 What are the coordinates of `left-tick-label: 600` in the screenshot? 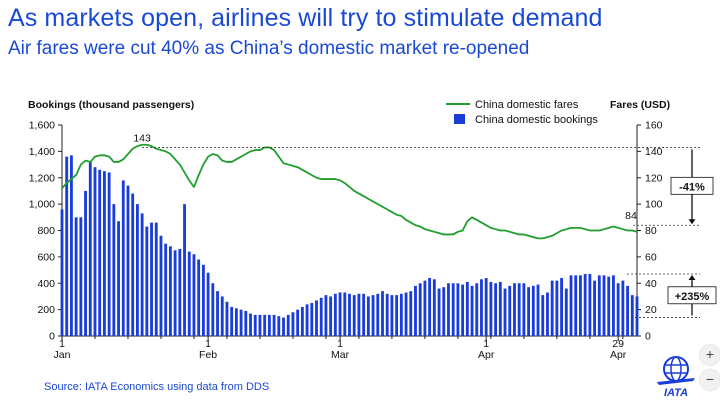 It's located at (46, 257).